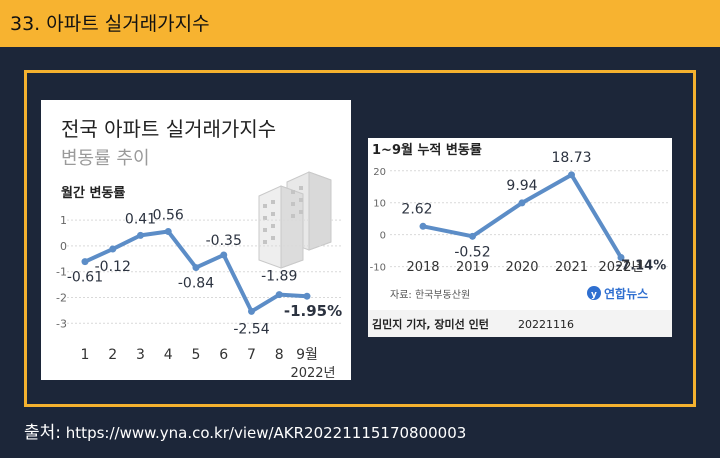  I want to click on y-tick-label: 20, so click(379, 172).